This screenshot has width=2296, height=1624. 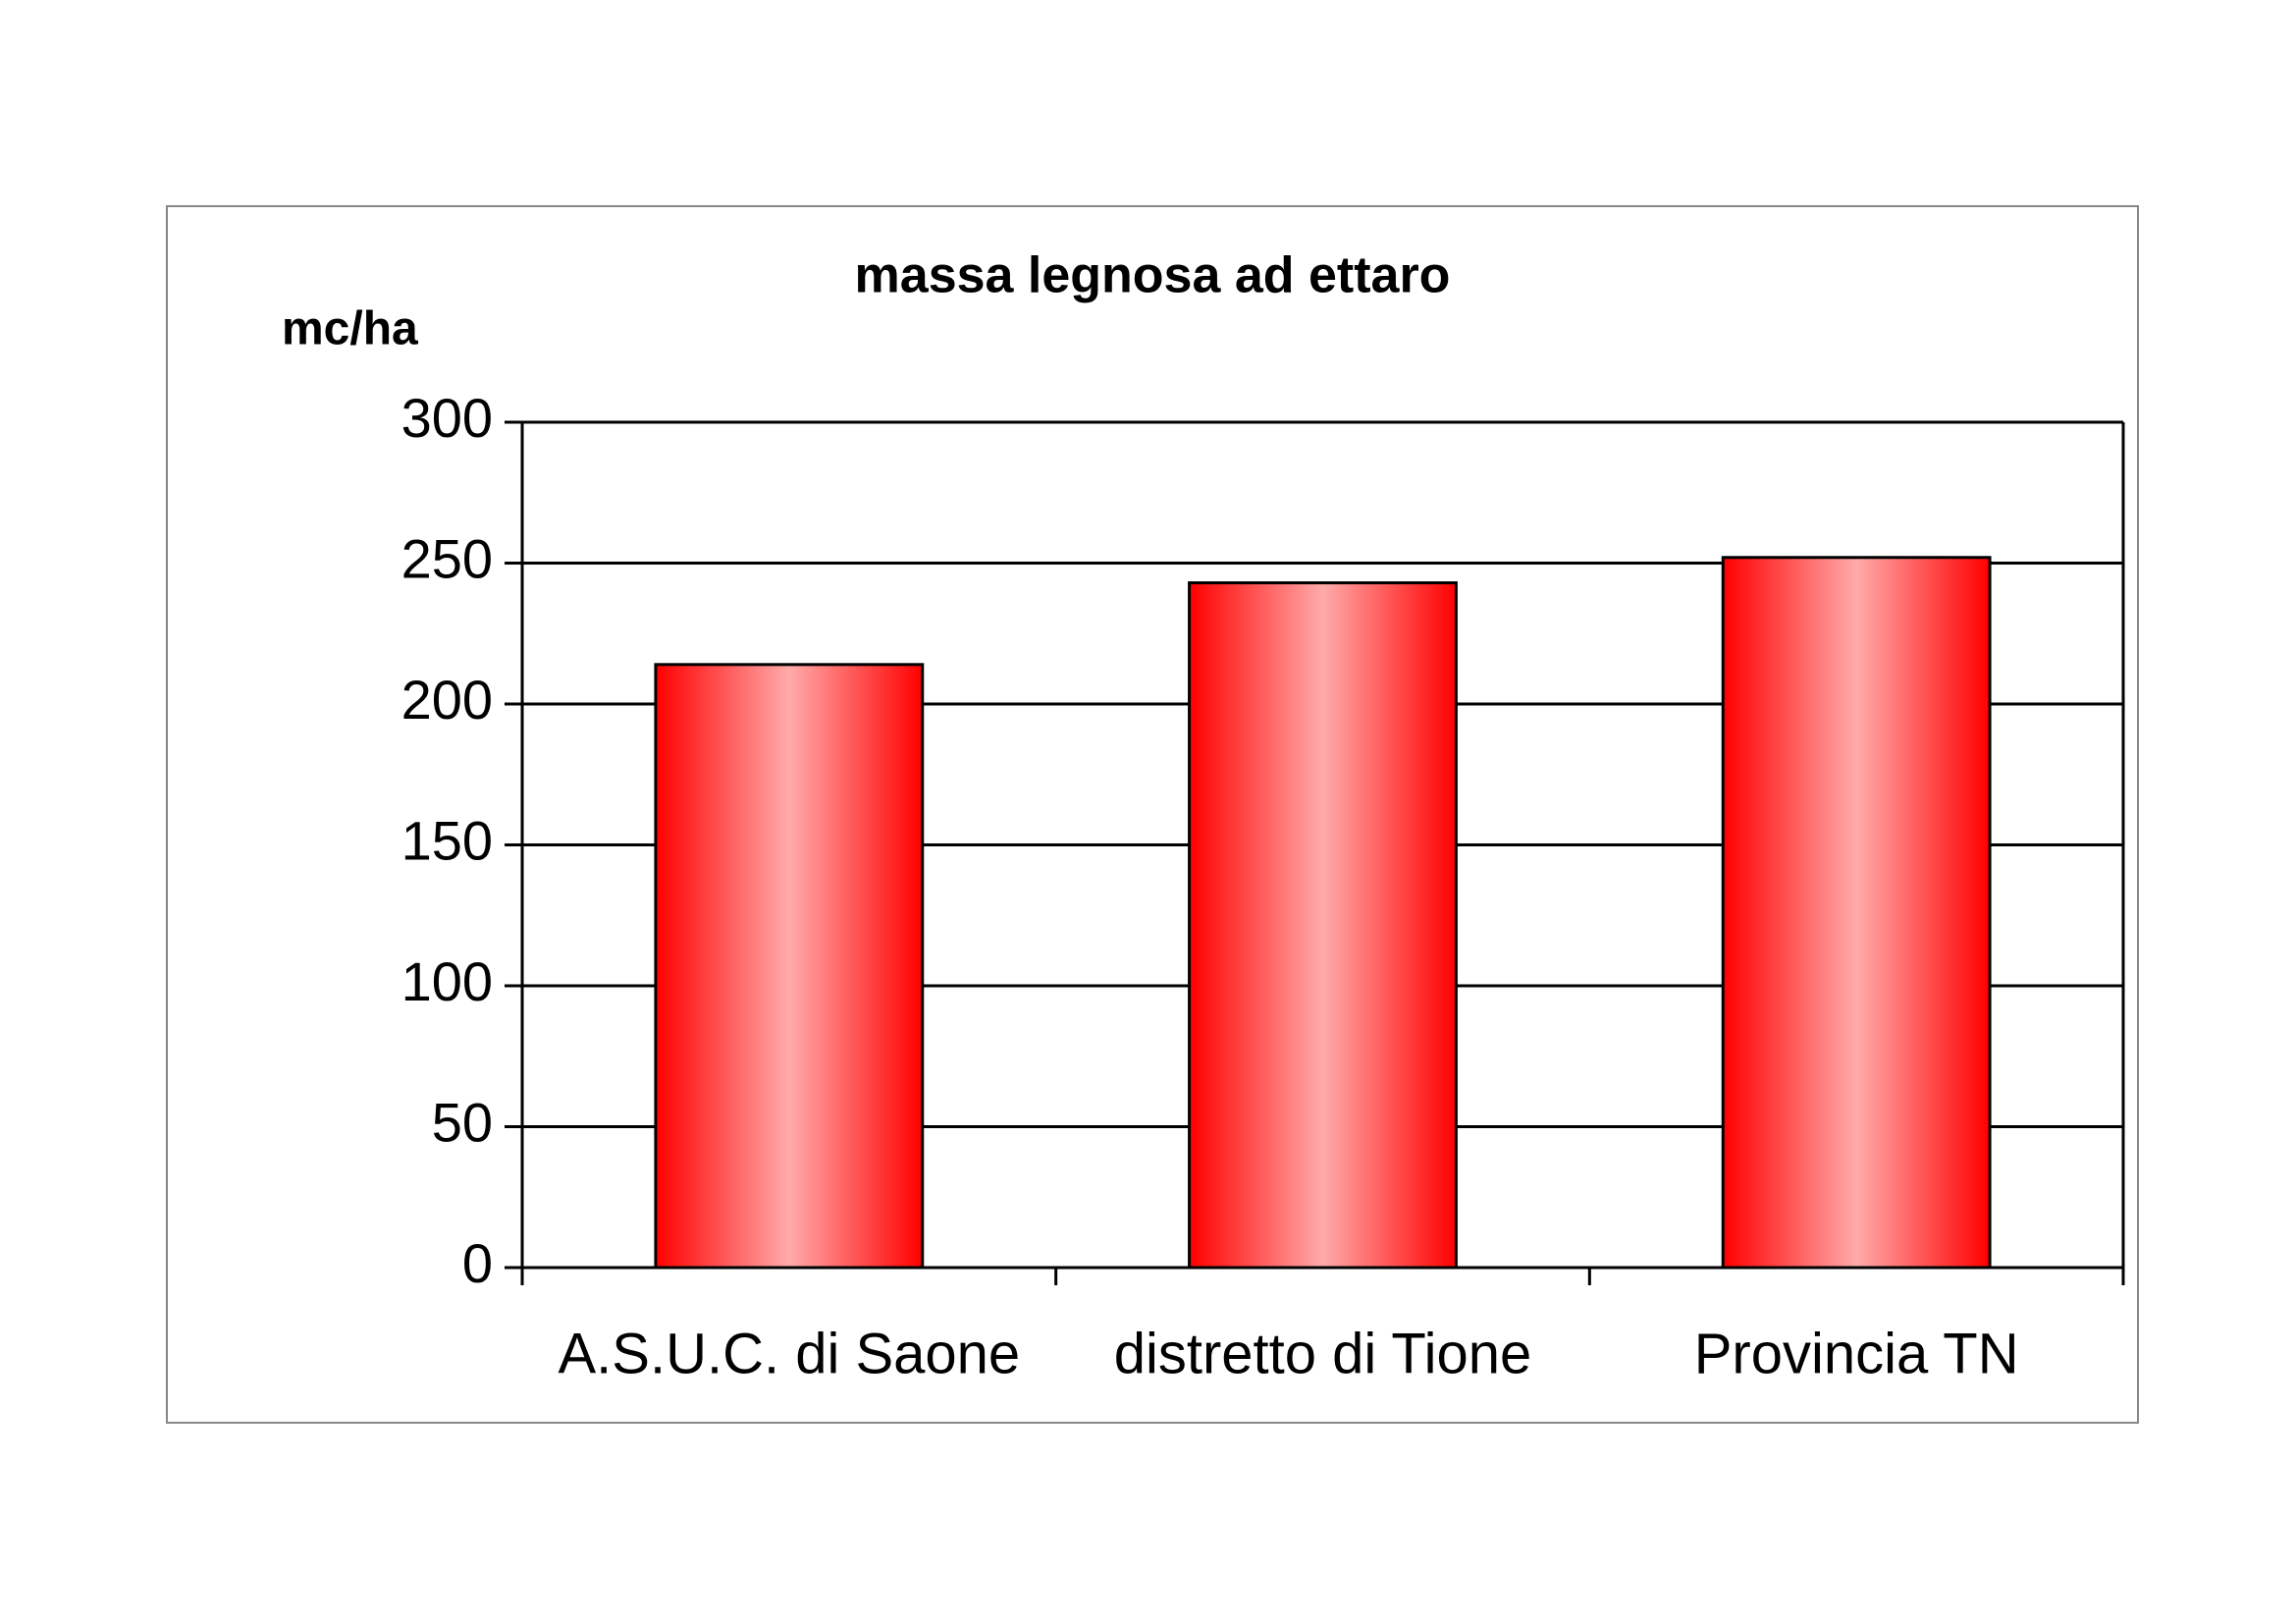 What do you see at coordinates (447, 418) in the screenshot?
I see `y-tick-label: 300` at bounding box center [447, 418].